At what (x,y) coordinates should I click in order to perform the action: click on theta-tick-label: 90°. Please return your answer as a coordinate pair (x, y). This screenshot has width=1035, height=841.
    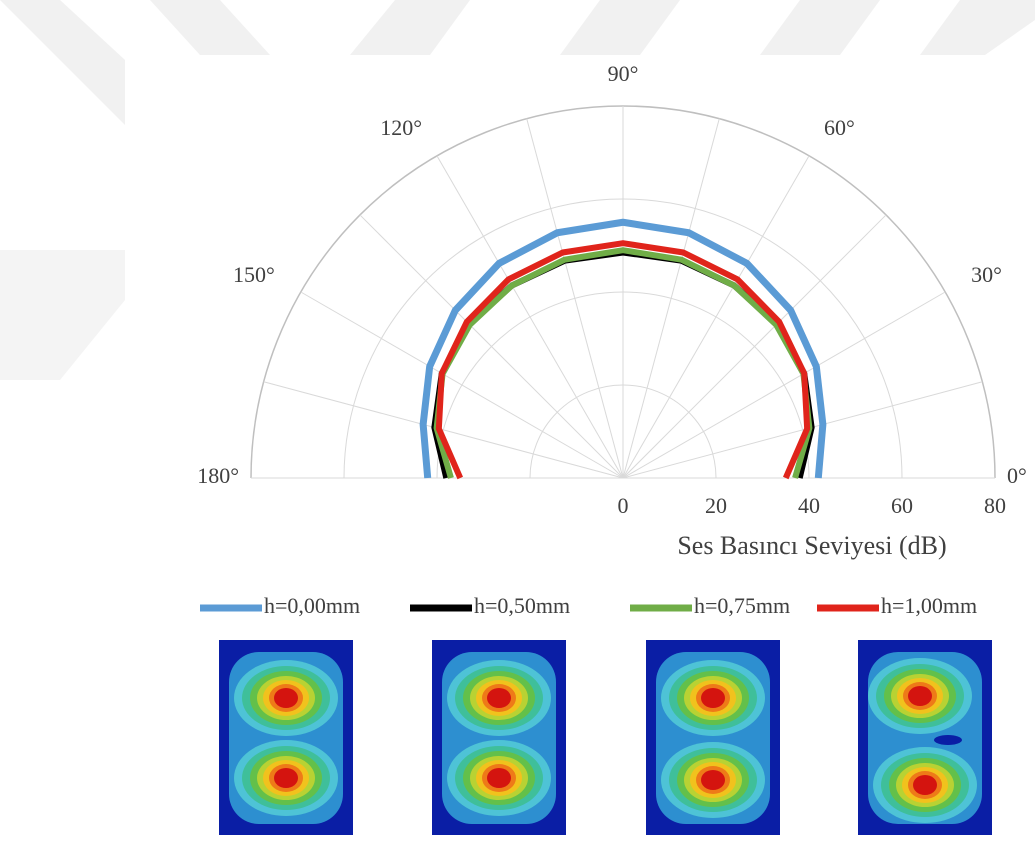
    Looking at the image, I should click on (623, 73).